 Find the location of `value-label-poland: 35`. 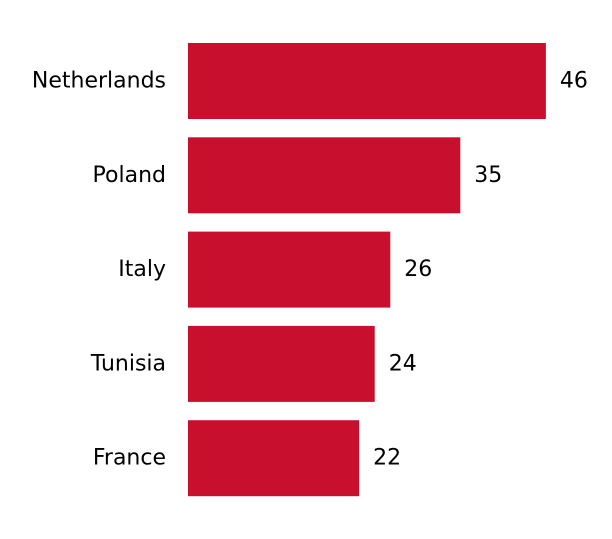

value-label-poland: 35 is located at coordinates (488, 175).